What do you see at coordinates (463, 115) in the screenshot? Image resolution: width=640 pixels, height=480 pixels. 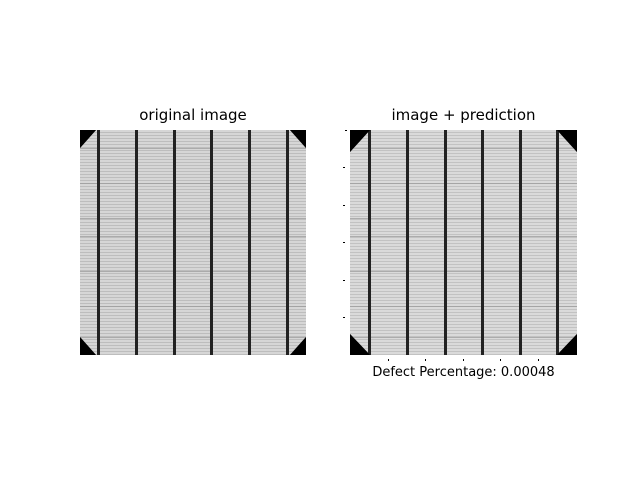 I see `panel-title-prediction: image + prediction` at bounding box center [463, 115].